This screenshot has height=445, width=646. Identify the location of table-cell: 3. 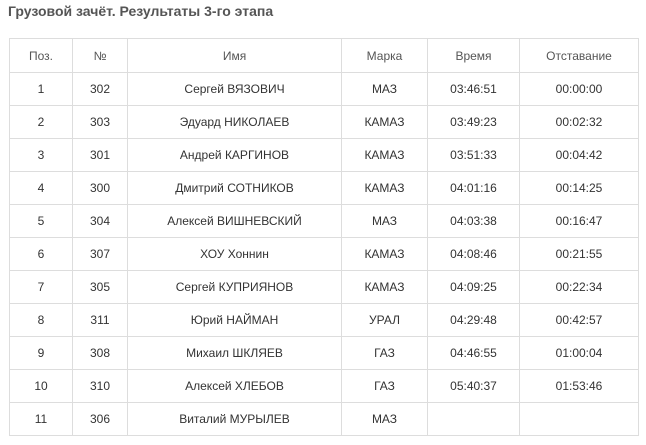
(41, 155).